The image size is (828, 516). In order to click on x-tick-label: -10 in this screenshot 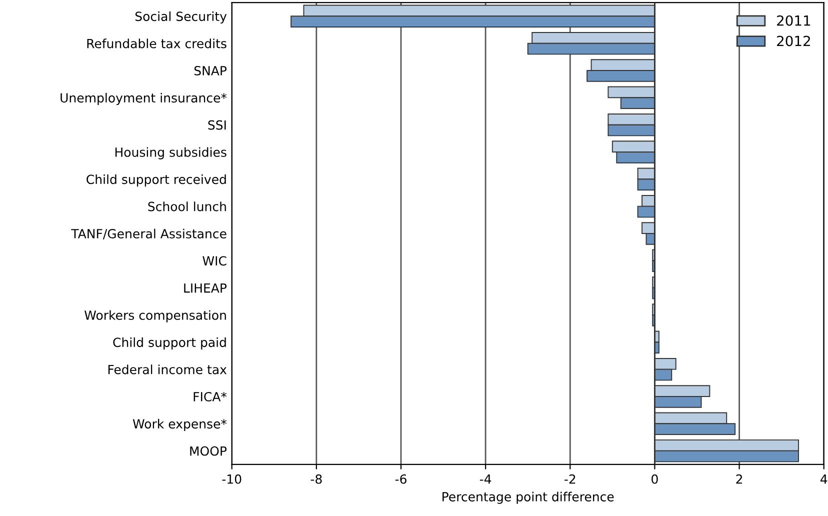, I will do `click(232, 479)`.